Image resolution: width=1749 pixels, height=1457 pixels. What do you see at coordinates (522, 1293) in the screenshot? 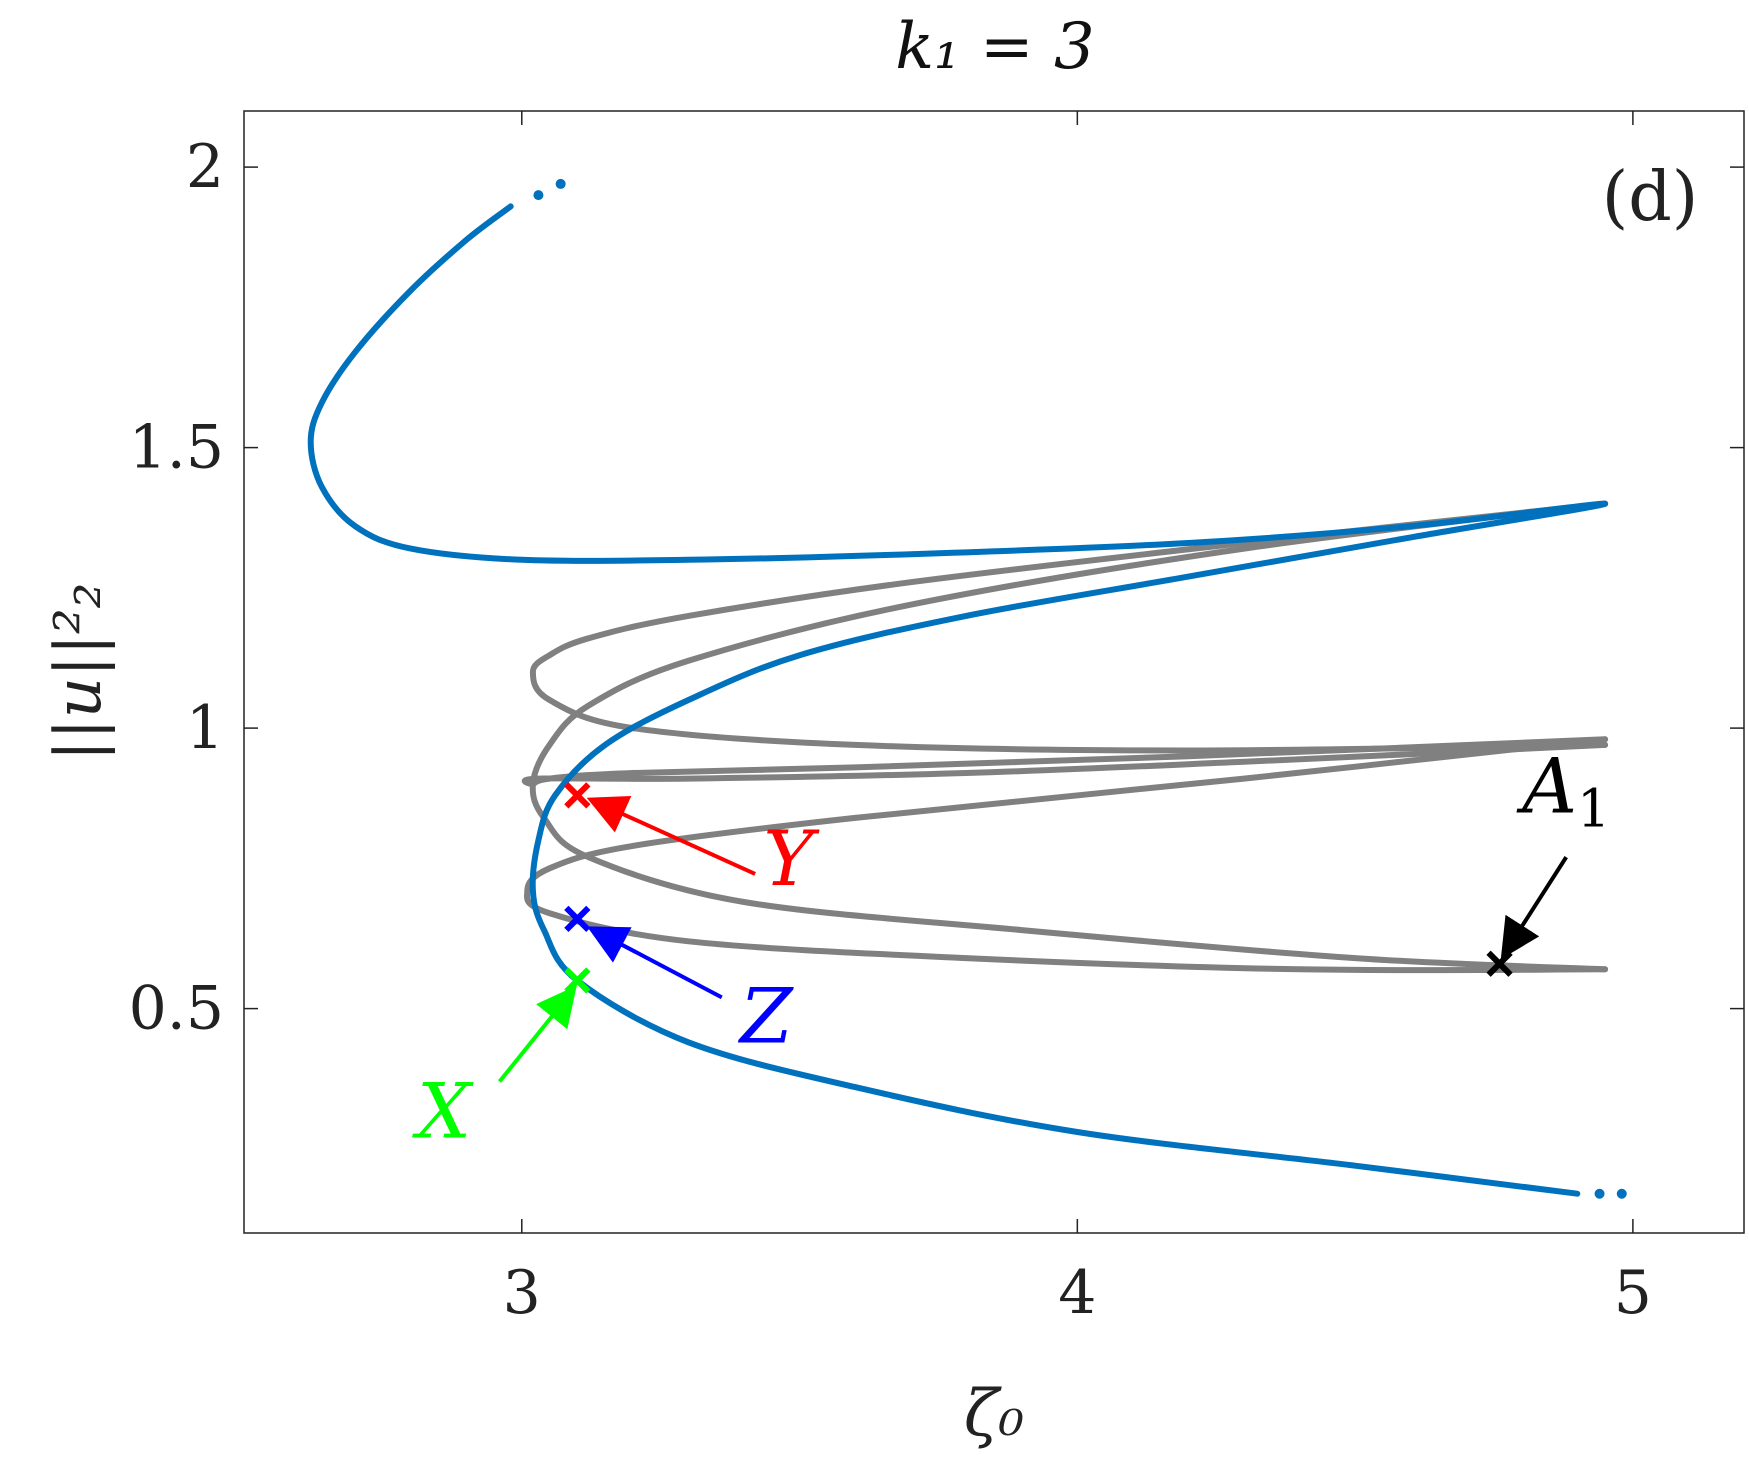
I see `x-tick-label: 3` at bounding box center [522, 1293].